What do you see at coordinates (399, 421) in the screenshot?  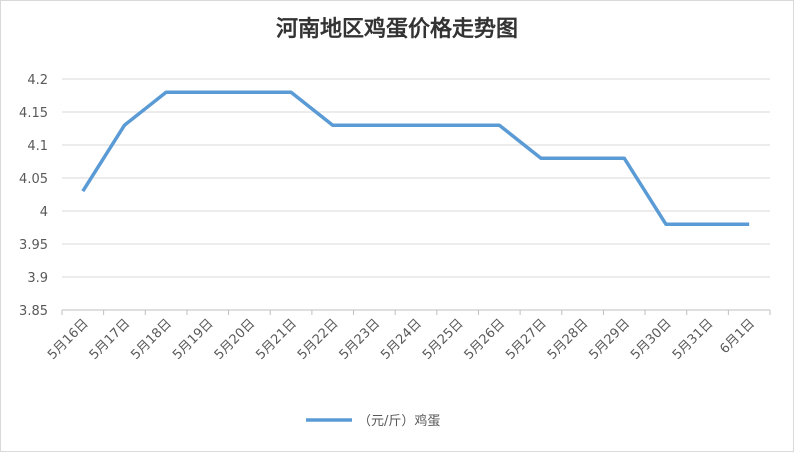 I see `legend-label: （元/斤）鸡蛋` at bounding box center [399, 421].